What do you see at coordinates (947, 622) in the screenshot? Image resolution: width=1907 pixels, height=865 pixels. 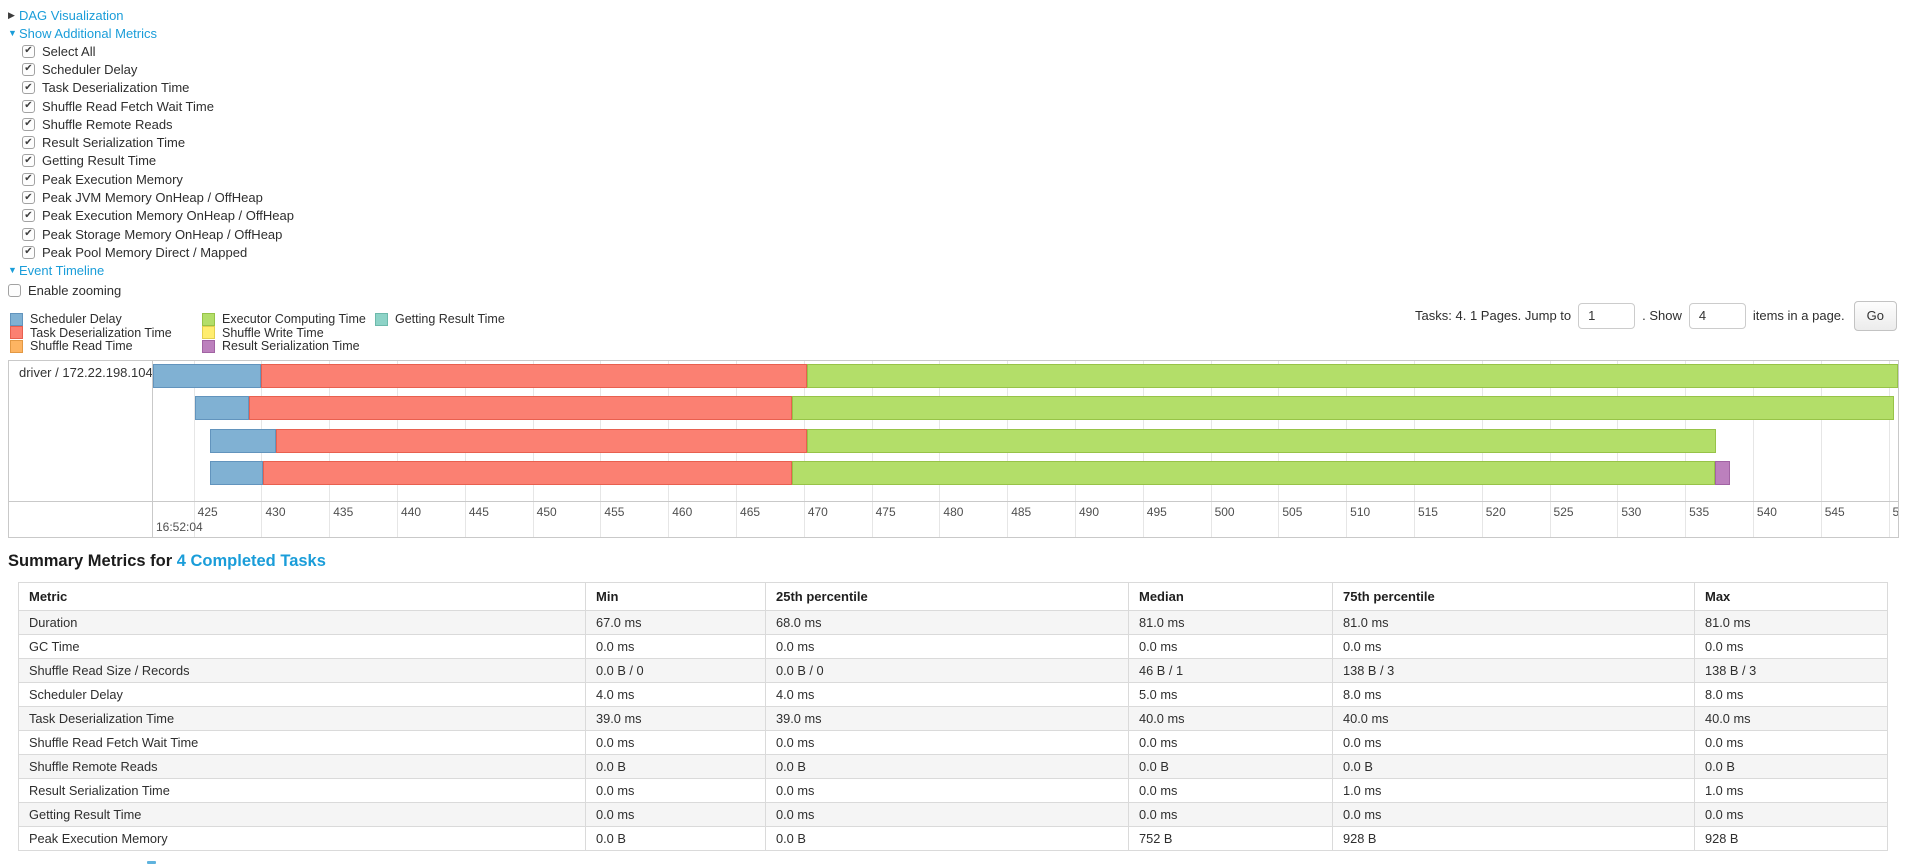 I see `metric-value-cell: 68.0 ms` at bounding box center [947, 622].